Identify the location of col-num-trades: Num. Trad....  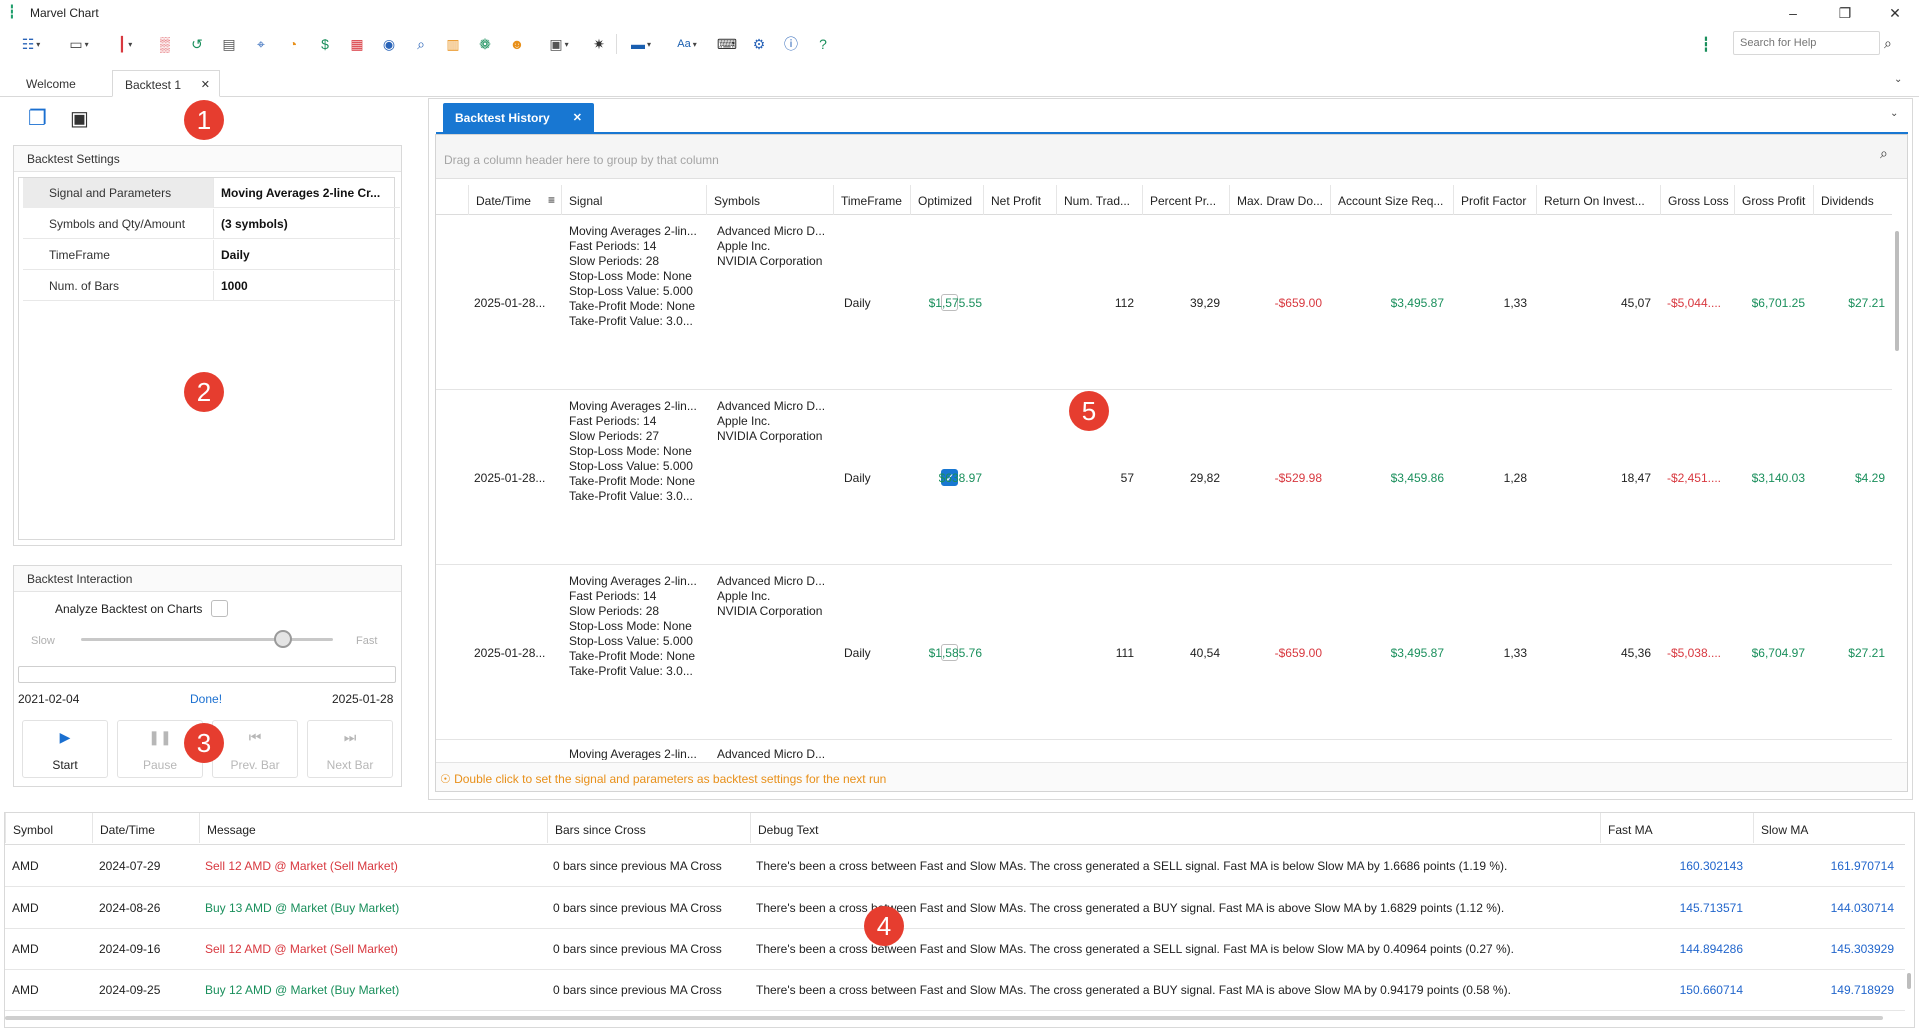
(1099, 200).